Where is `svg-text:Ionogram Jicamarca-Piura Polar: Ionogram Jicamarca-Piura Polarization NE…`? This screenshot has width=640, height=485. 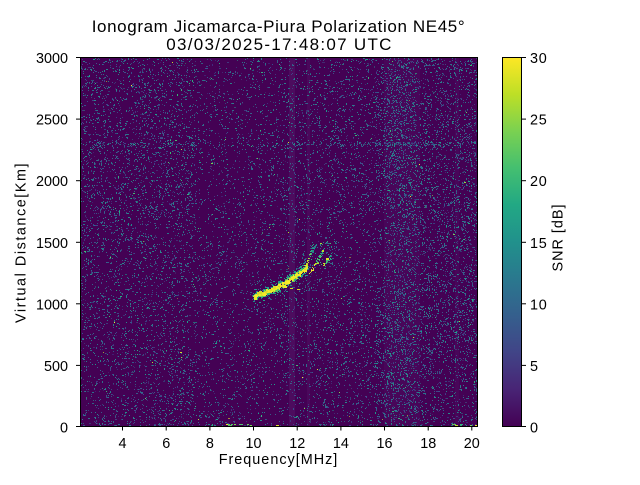 svg-text:Ionogram Jicamarca-Piura Polar: Ionogram Jicamarca-Piura Polarization NE… is located at coordinates (279, 26).